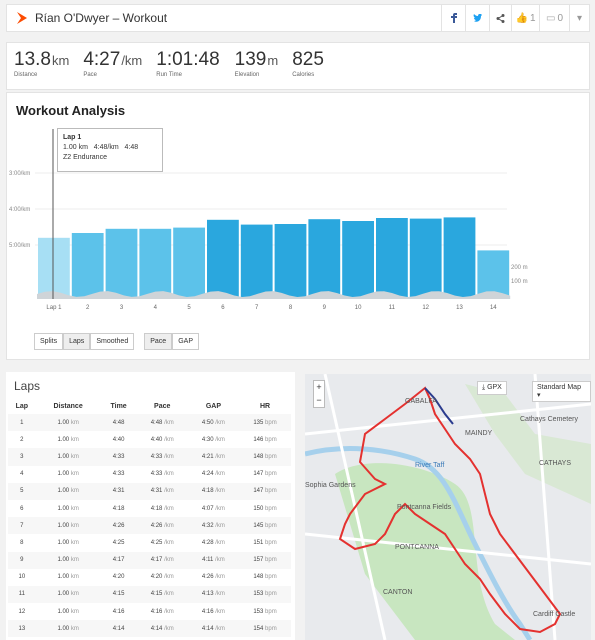  Describe the element at coordinates (265, 629) in the screenshot. I see `table-cell: 154 bpm` at that location.